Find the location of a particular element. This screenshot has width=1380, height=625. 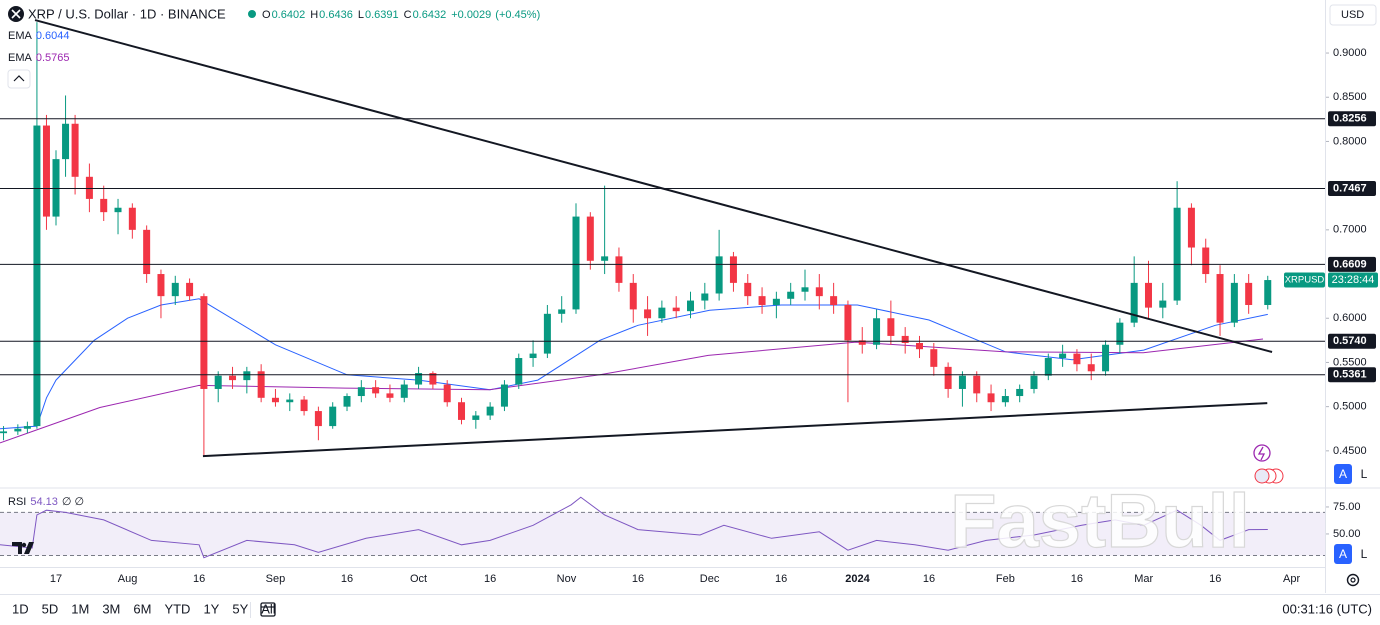

collapse-button is located at coordinates (19, 79).